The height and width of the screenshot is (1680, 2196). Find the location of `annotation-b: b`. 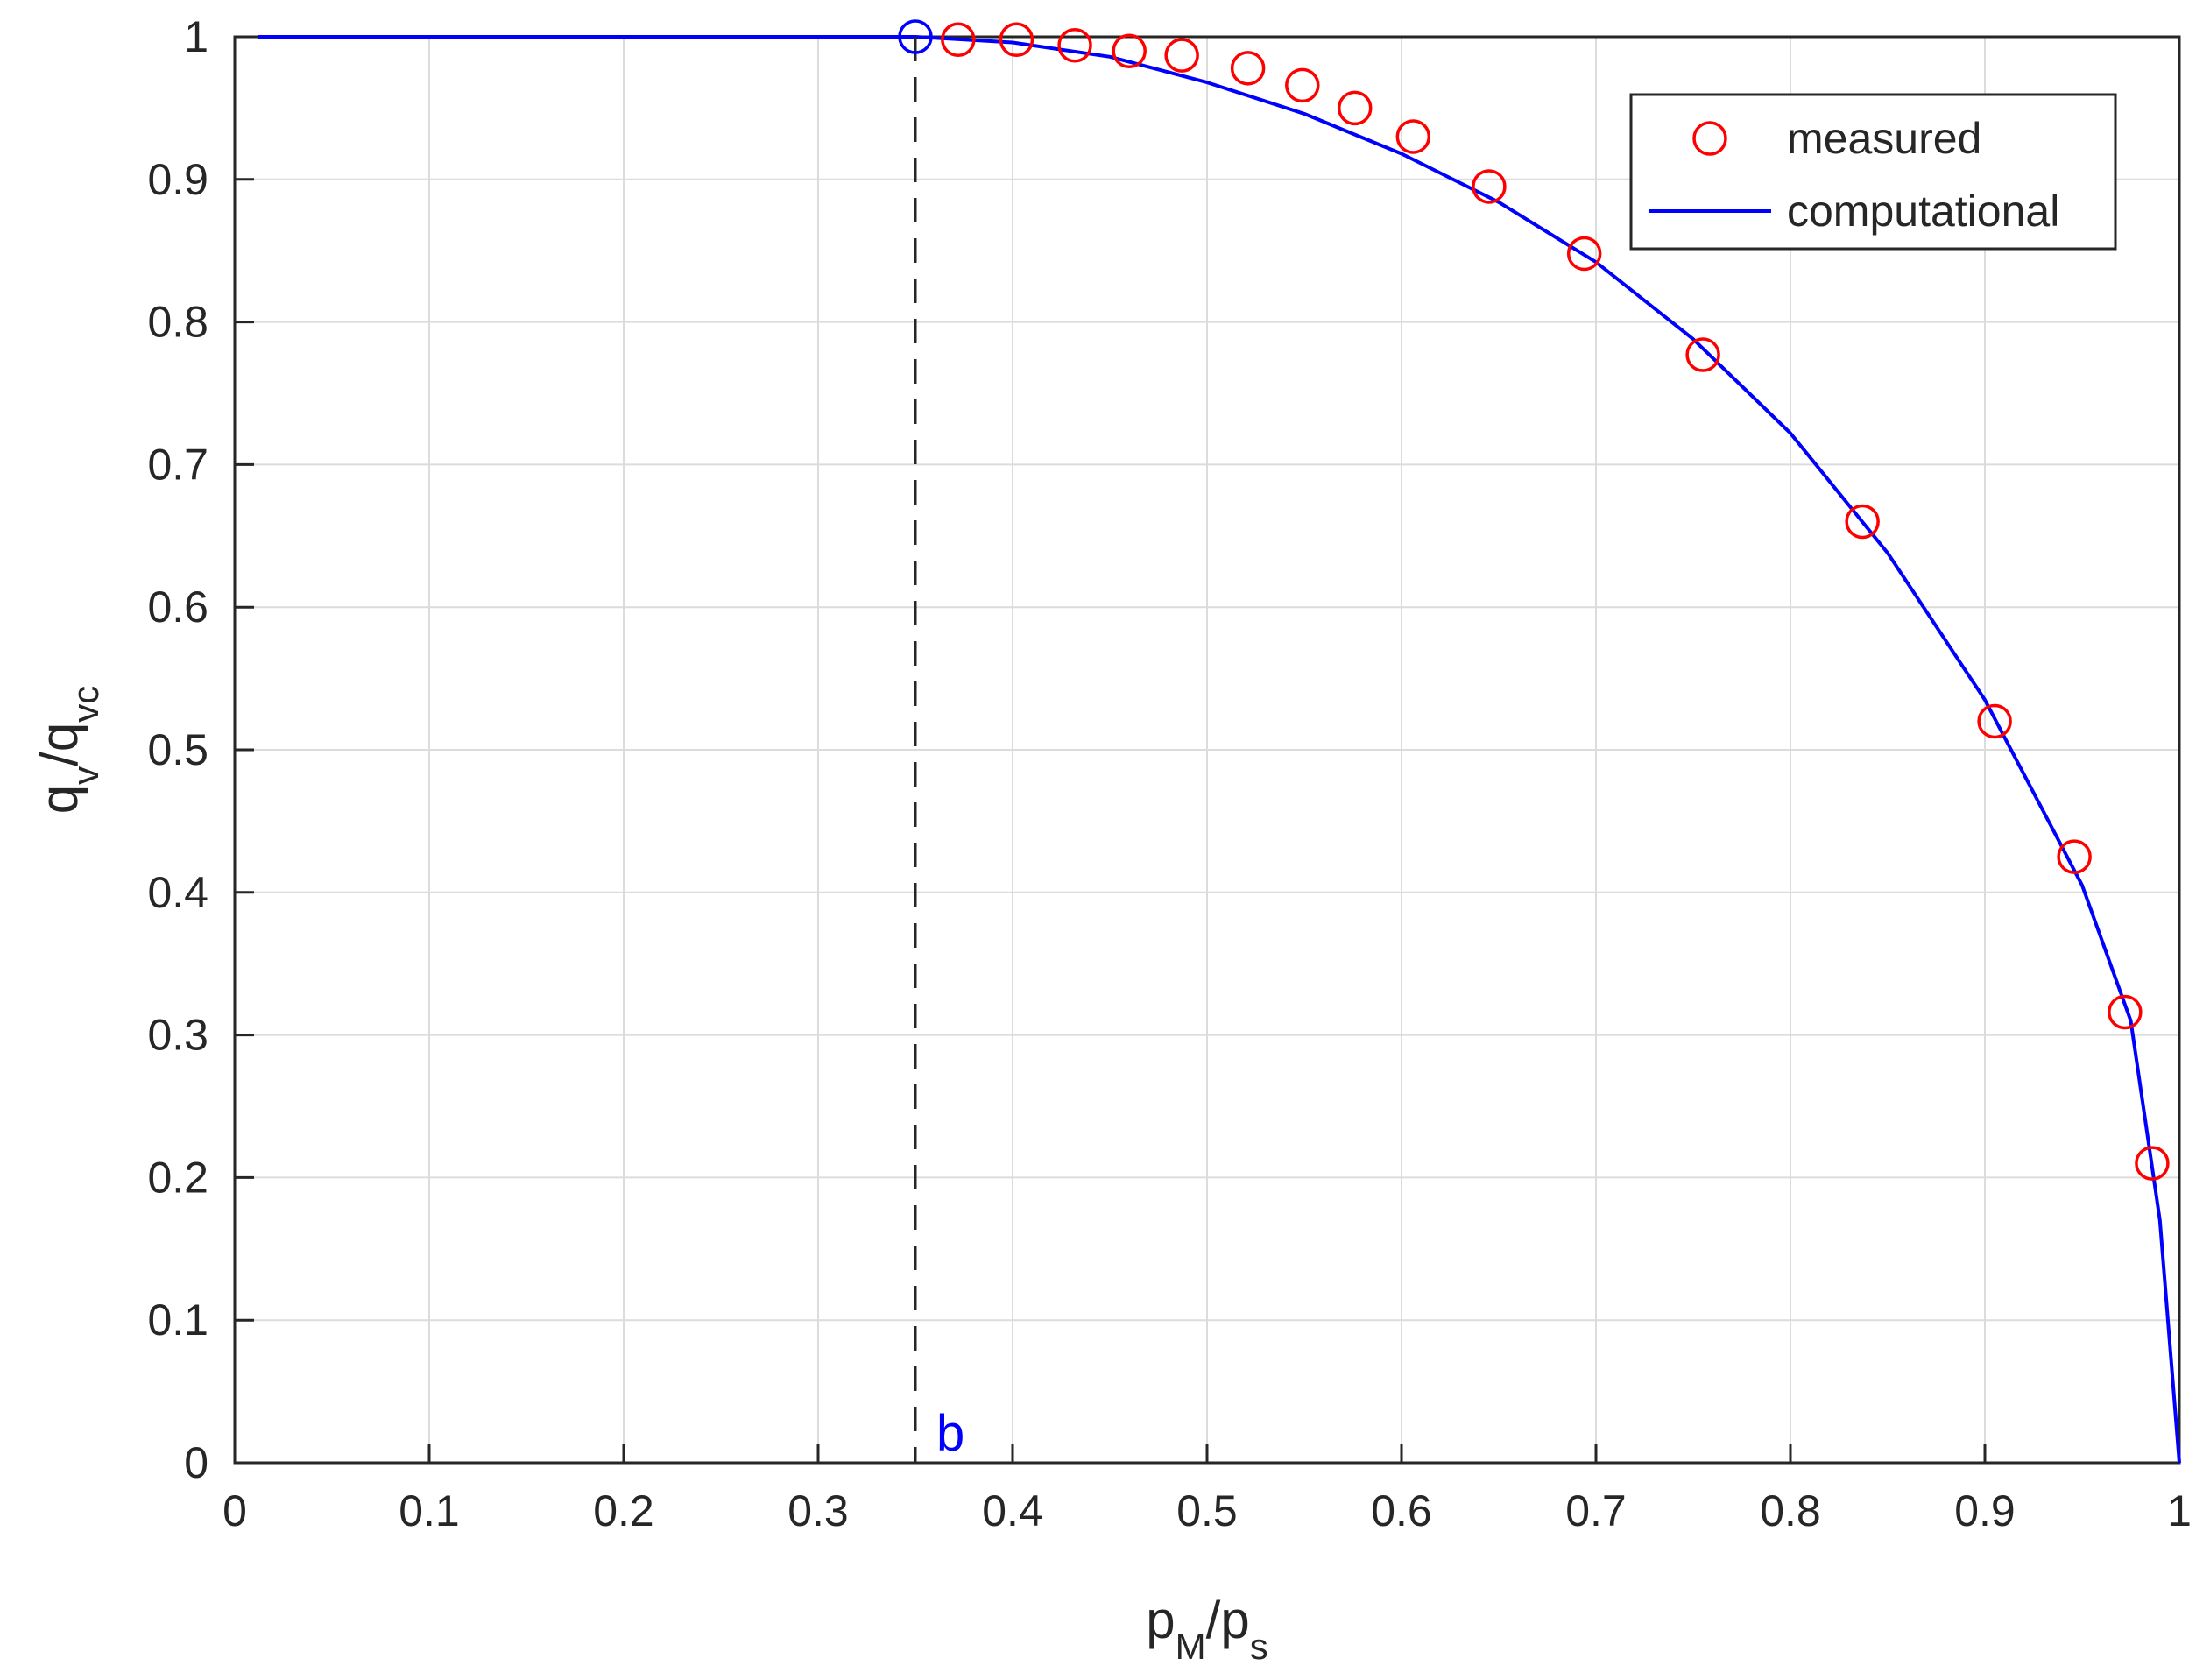

annotation-b: b is located at coordinates (931, 741).